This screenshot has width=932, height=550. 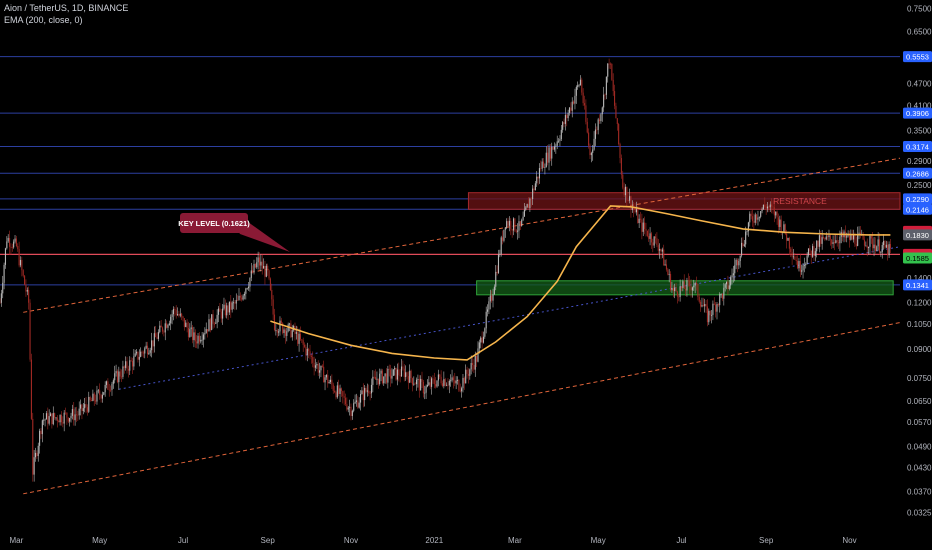 I want to click on y-tick-9: 0.1050, so click(x=919, y=324).